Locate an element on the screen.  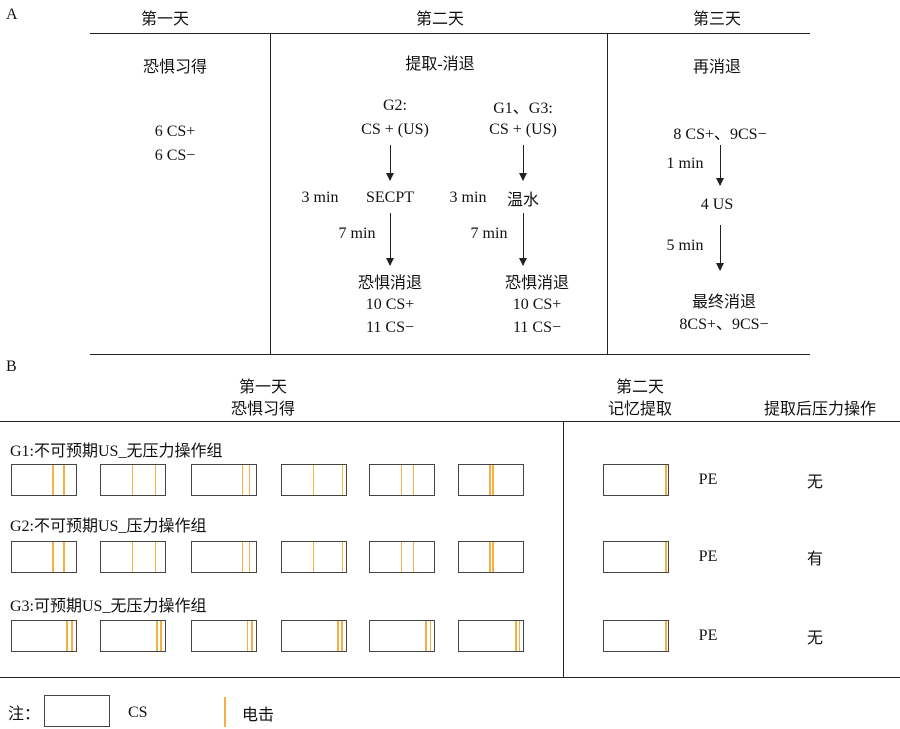
us: 4 US is located at coordinates (717, 204).